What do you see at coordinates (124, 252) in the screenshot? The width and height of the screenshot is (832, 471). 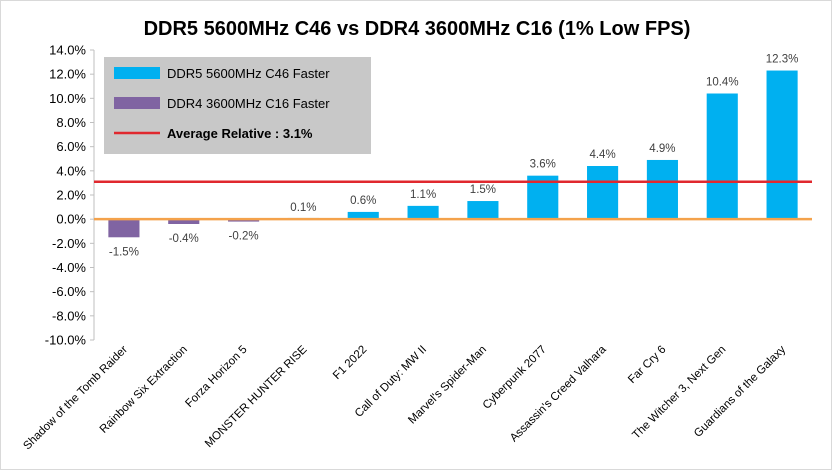 I see `data-label: -1.5%` at bounding box center [124, 252].